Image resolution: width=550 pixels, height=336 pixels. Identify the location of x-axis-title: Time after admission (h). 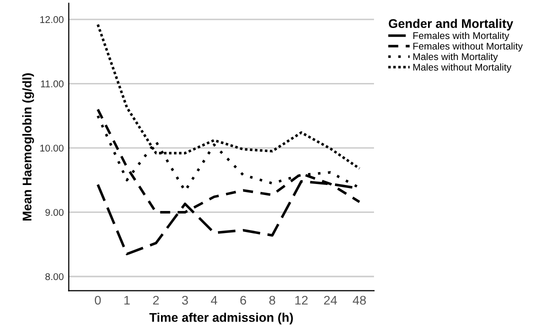
(221, 318).